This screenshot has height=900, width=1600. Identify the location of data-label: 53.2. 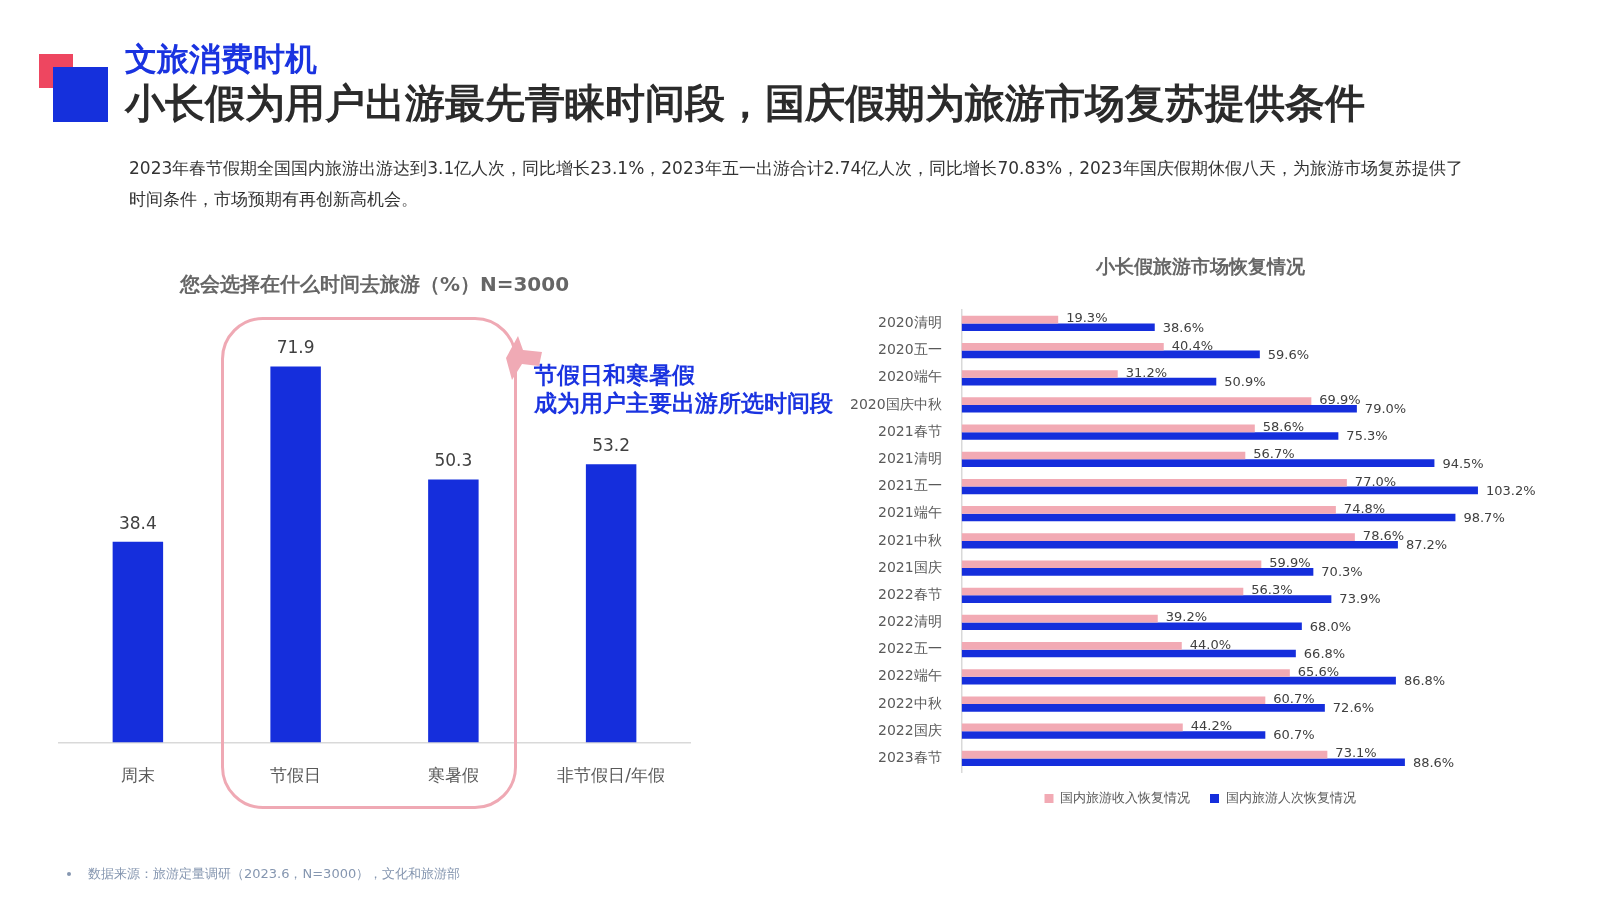
(611, 445).